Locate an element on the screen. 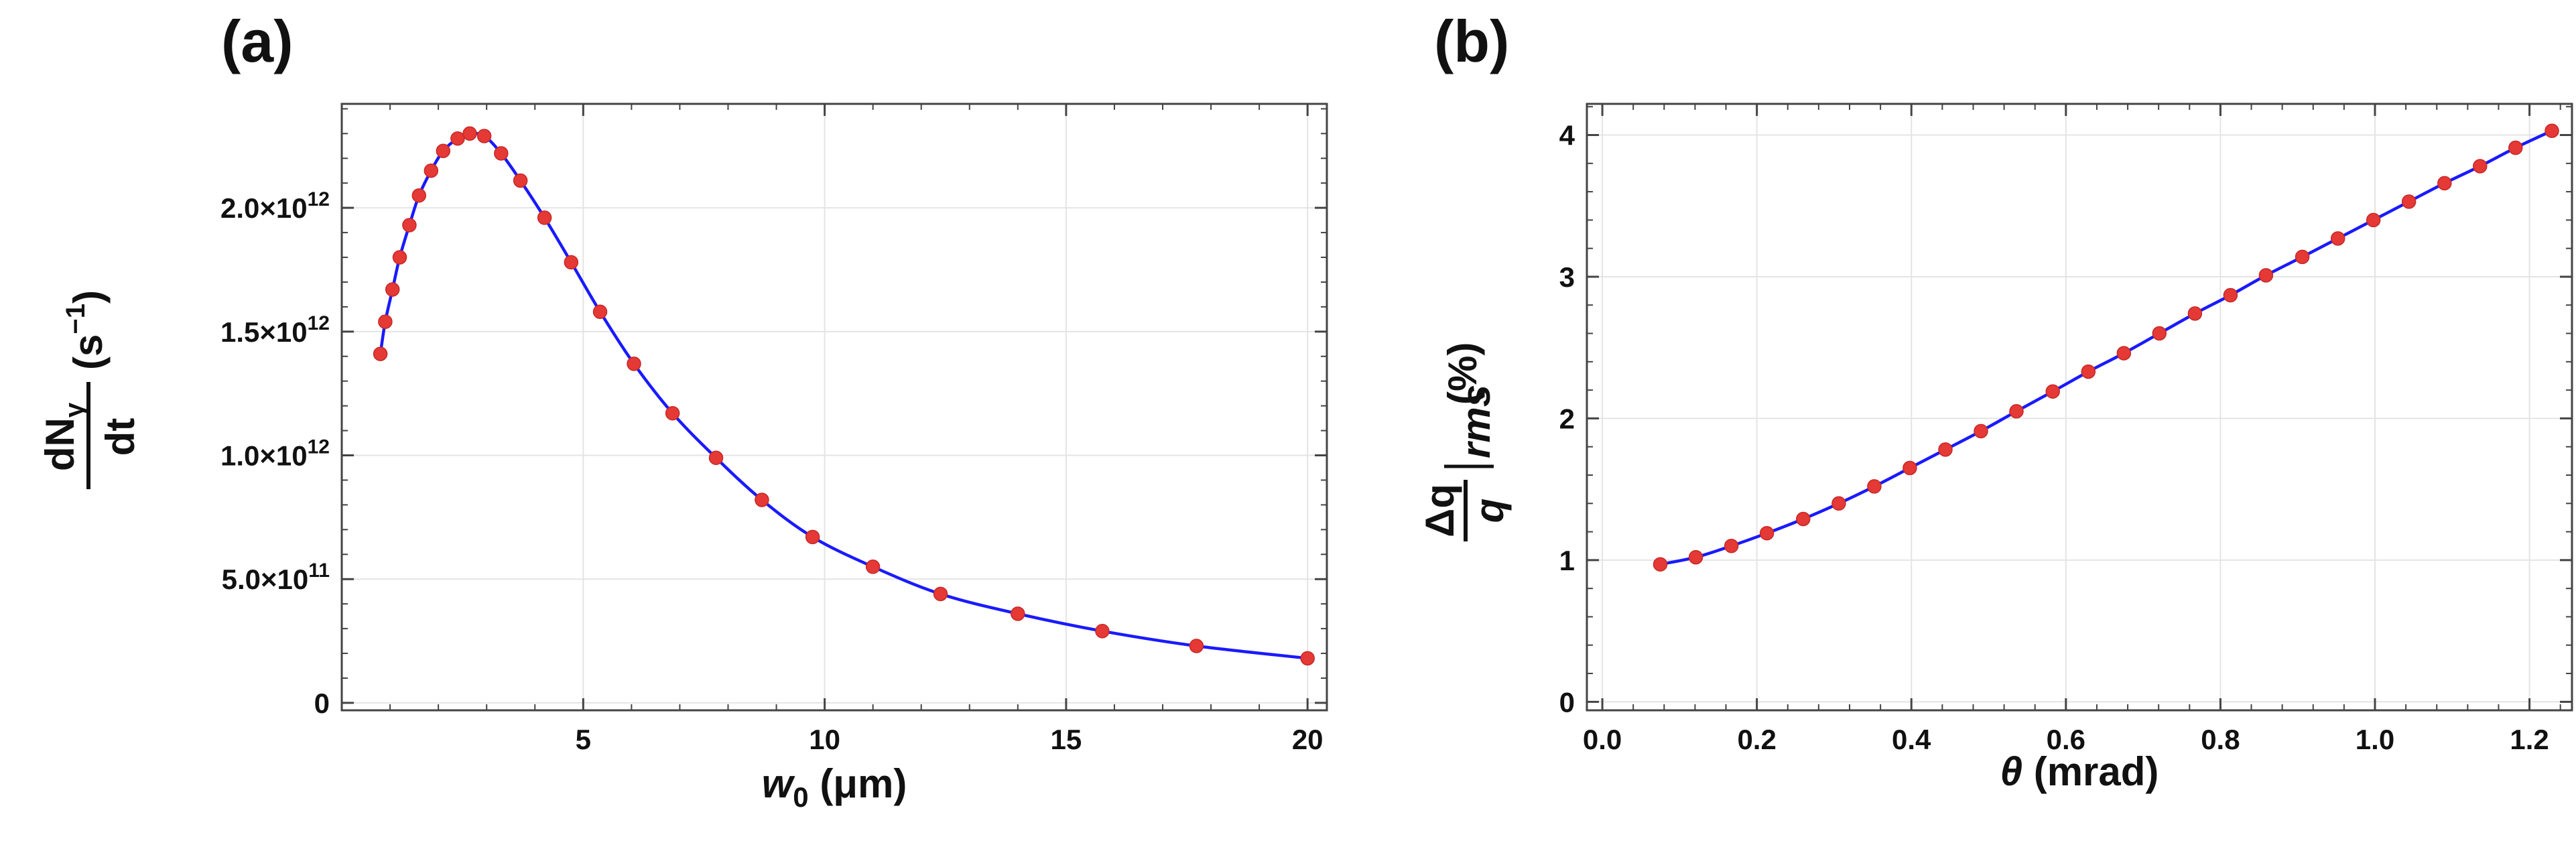 The image size is (2576, 847). panel-b-y-rms-subscript: rms is located at coordinates (1476, 422).